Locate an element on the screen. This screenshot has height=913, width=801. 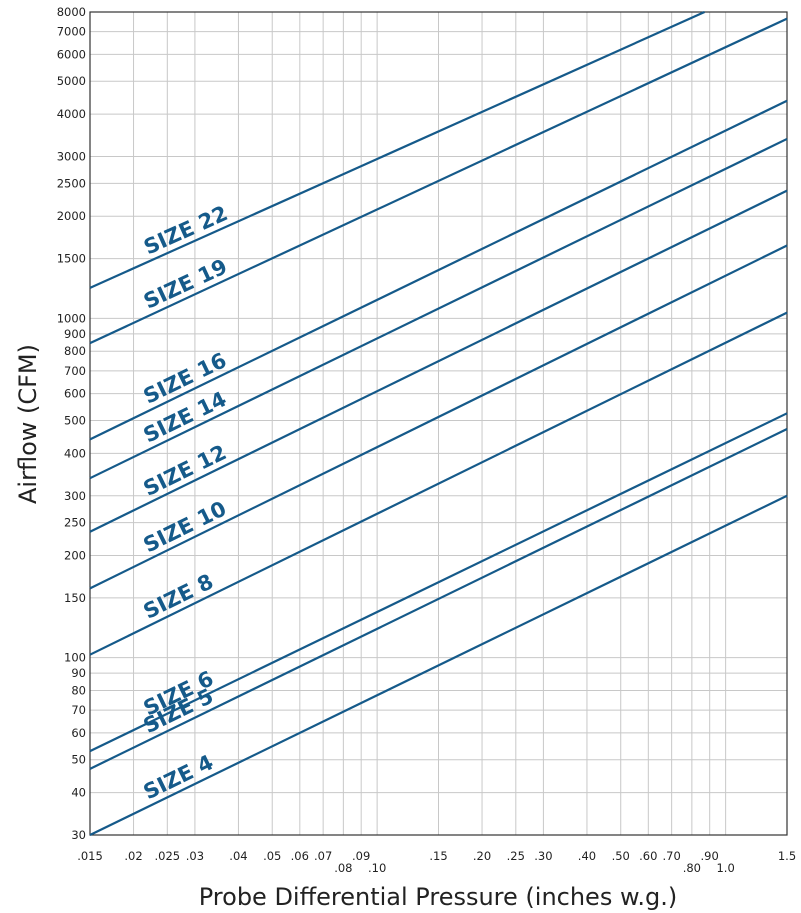
x-tick-label: .15 is located at coordinates (438, 856).